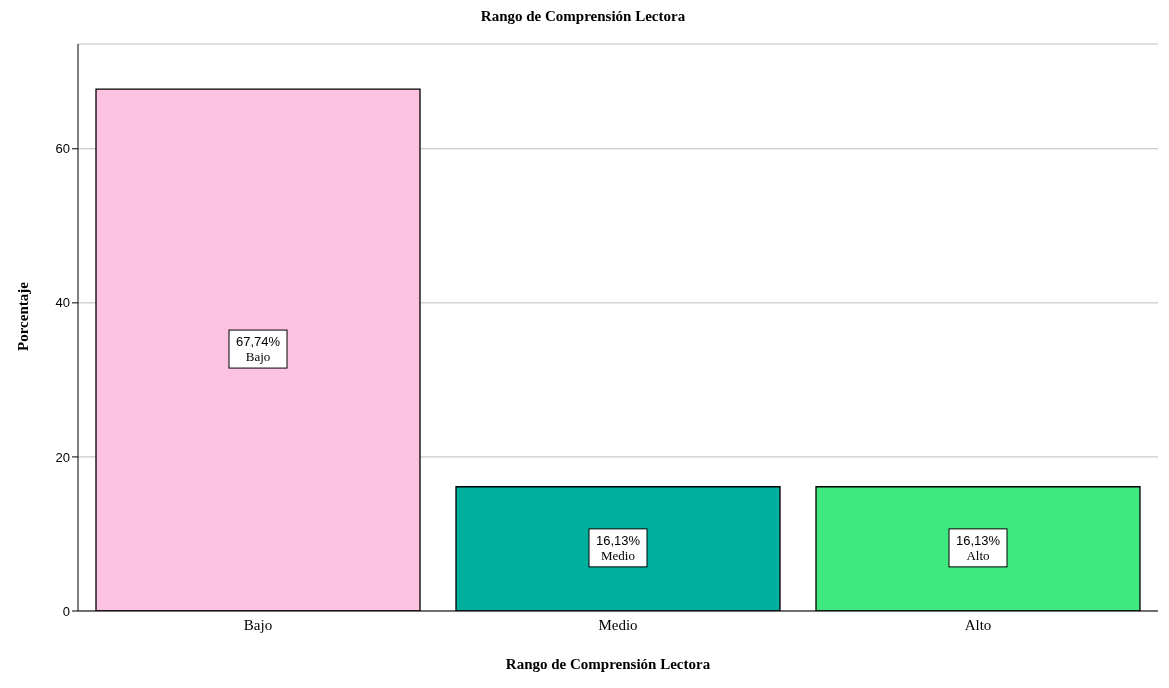 The height and width of the screenshot is (688, 1169). Describe the element at coordinates (618, 555) in the screenshot. I see `category-label: Medio` at that location.